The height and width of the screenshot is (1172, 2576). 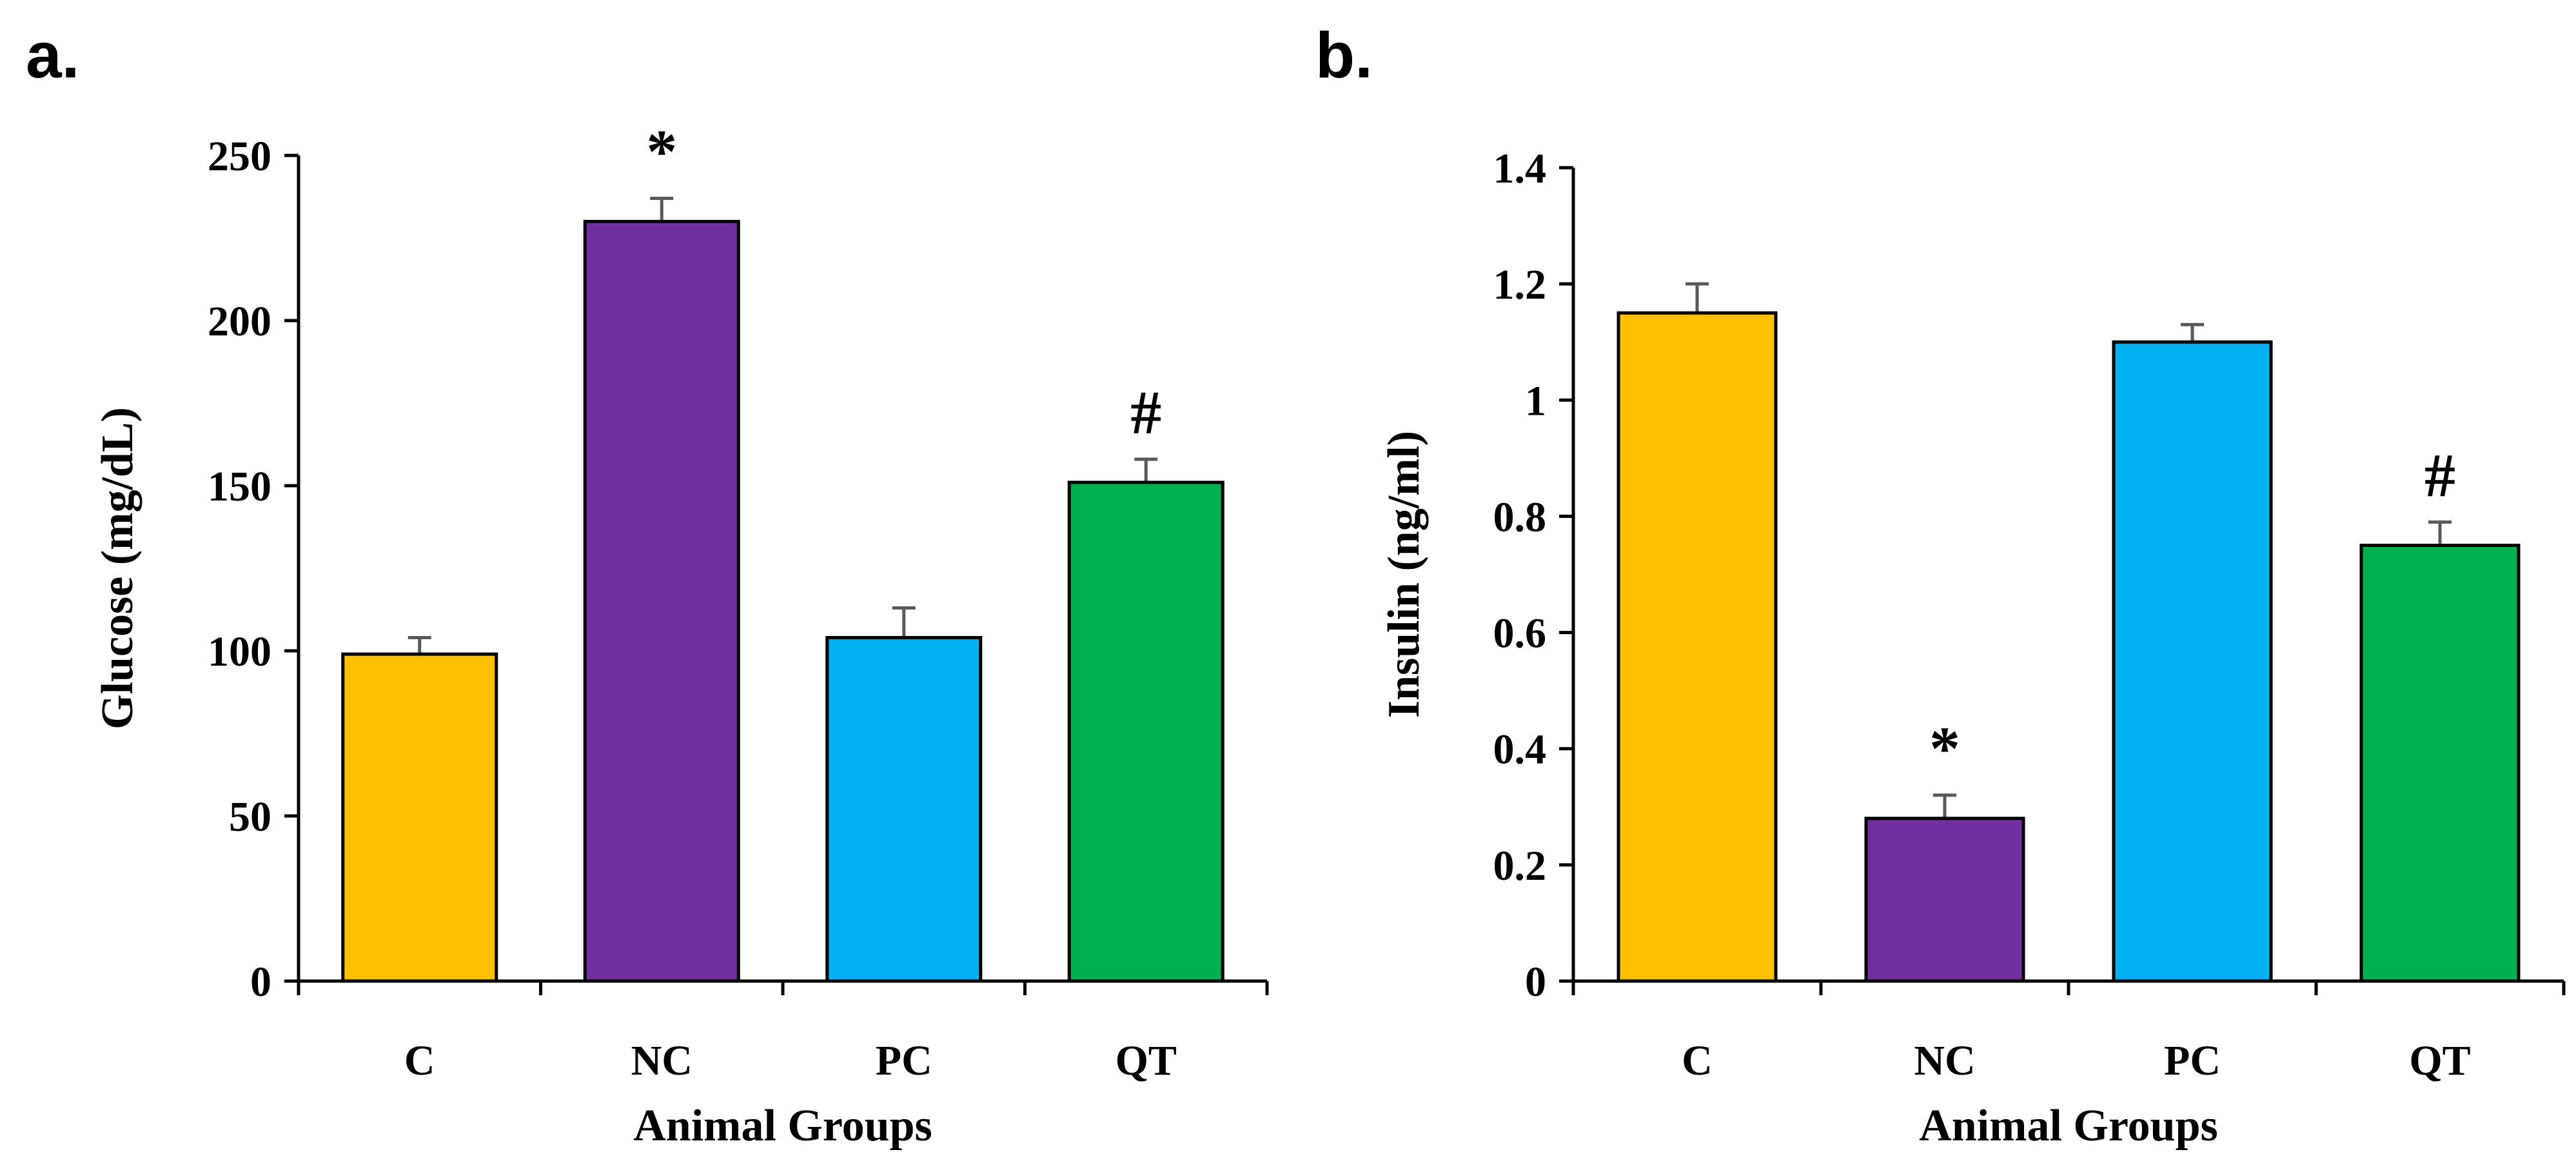 What do you see at coordinates (240, 652) in the screenshot?
I see `y-tick-label: 100` at bounding box center [240, 652].